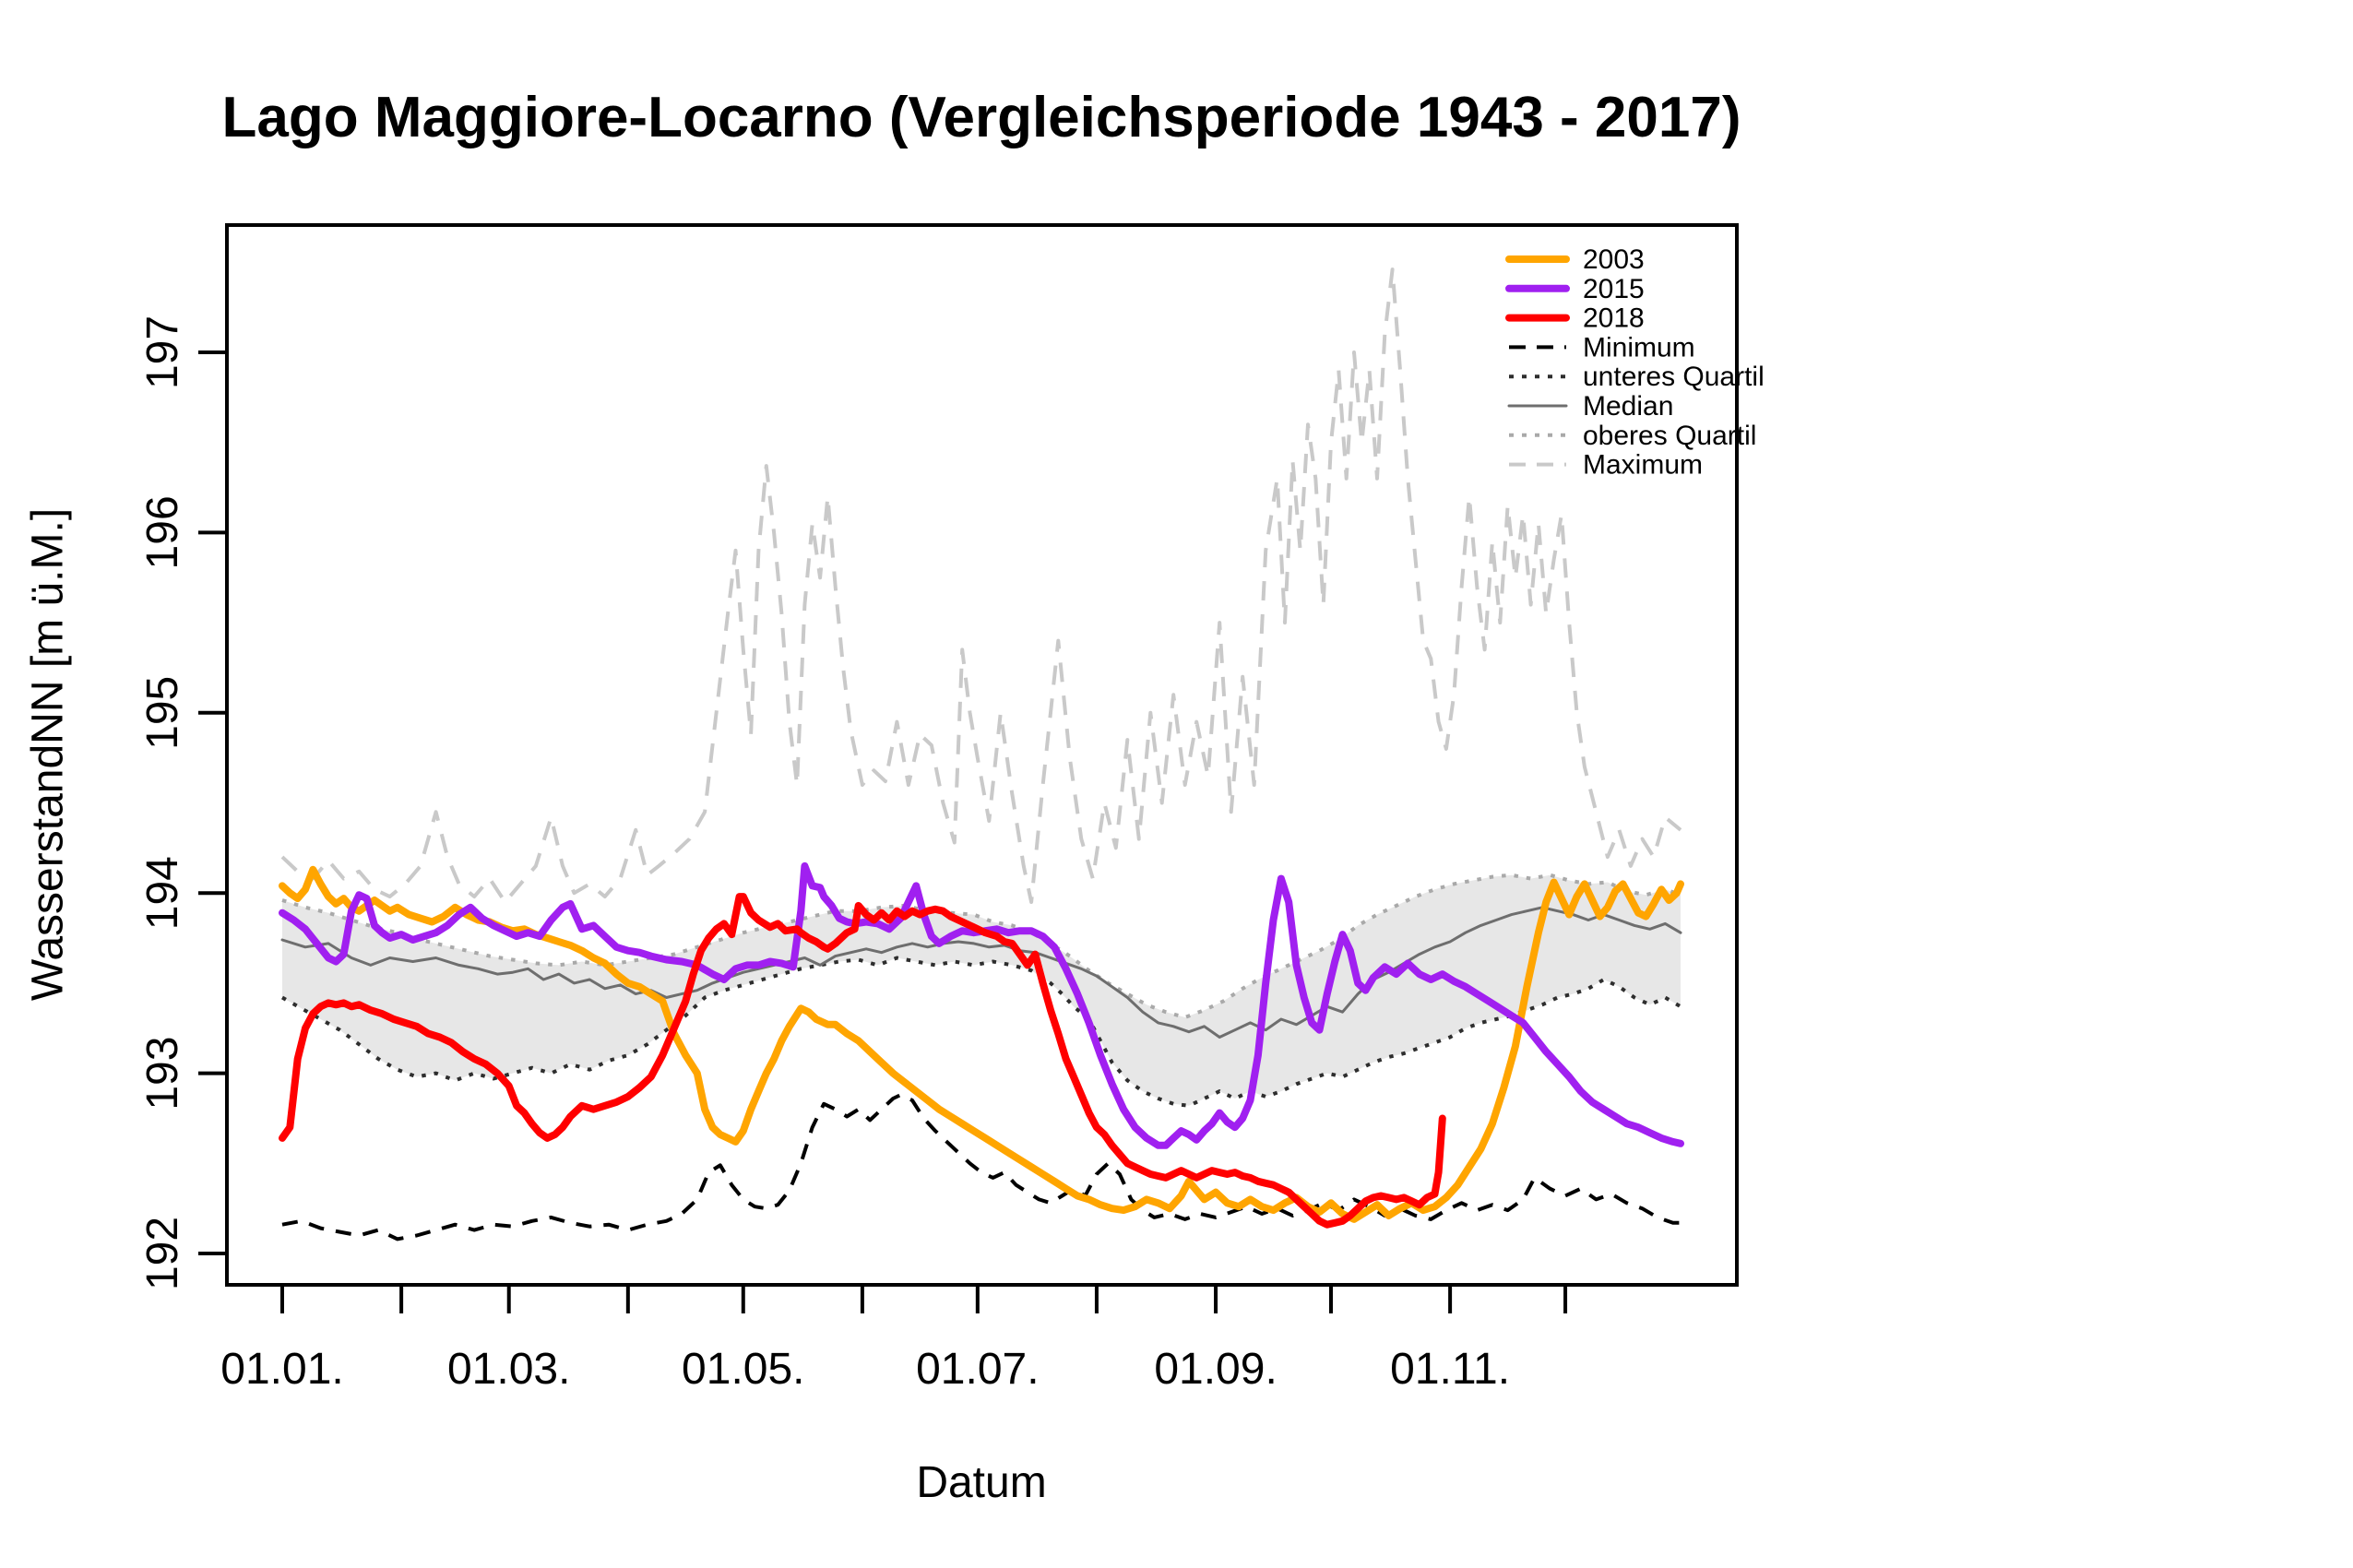 The image size is (2353, 1568). I want to click on legend-label: Minimum, so click(1639, 347).